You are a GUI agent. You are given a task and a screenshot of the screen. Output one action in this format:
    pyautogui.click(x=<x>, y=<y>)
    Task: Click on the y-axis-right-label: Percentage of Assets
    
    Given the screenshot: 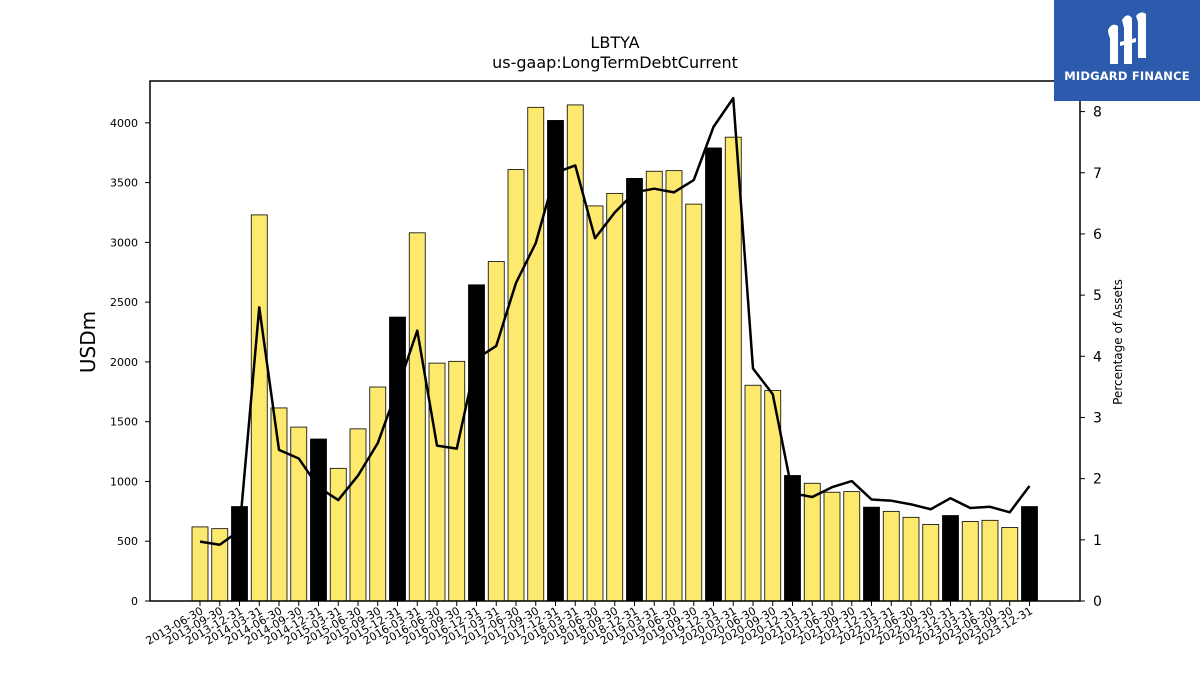 What is the action you would take?
    pyautogui.click(x=1118, y=342)
    